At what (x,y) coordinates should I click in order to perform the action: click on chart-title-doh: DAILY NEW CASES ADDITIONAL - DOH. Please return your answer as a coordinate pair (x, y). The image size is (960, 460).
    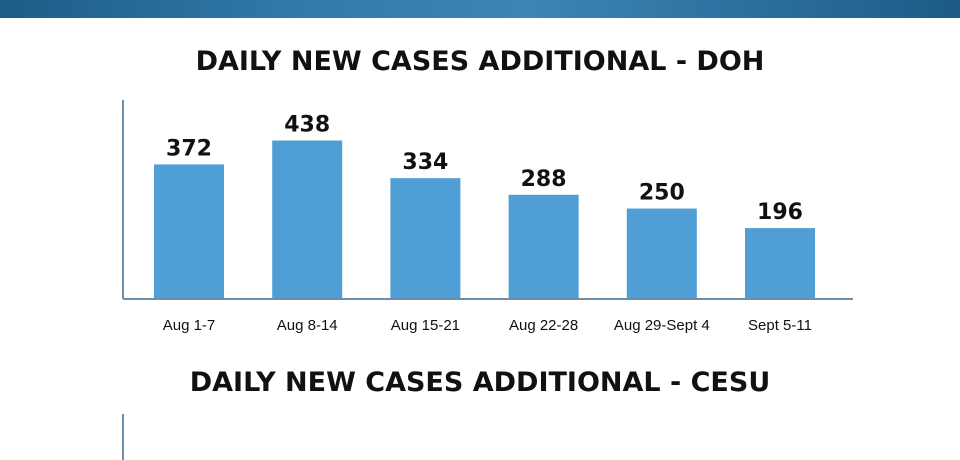
    Looking at the image, I should click on (480, 61).